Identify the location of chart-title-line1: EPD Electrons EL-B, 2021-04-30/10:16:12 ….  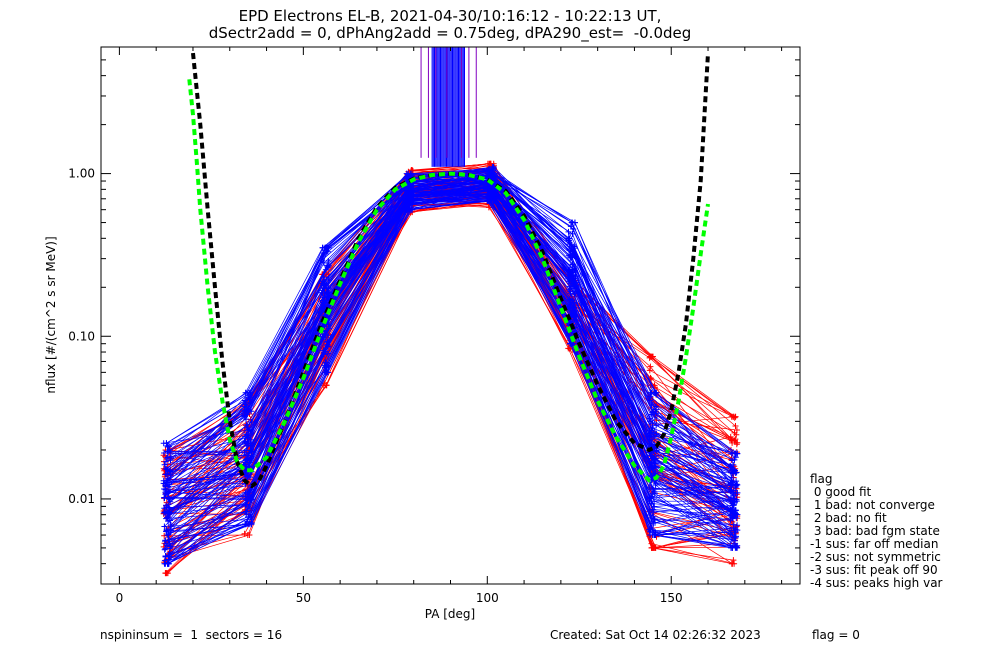
(450, 16).